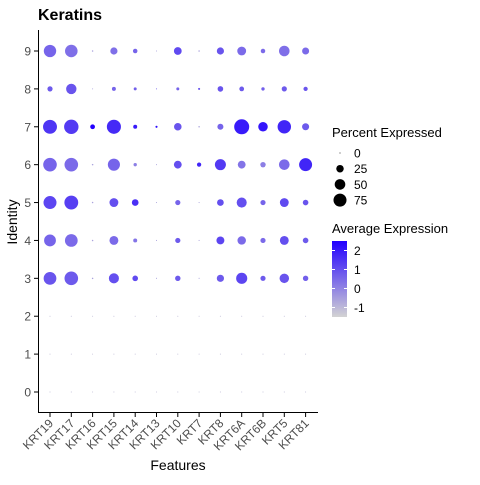  What do you see at coordinates (241, 164) in the screenshot?
I see `dot-6-KRT6A` at bounding box center [241, 164].